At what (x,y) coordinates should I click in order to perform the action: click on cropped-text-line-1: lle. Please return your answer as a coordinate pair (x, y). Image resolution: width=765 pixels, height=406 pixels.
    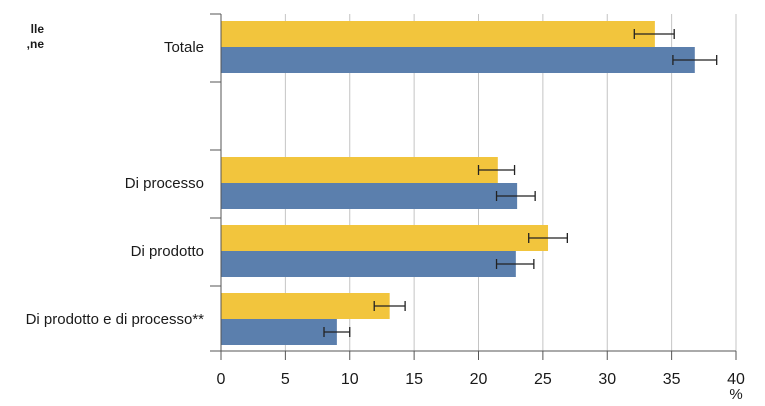
    Looking at the image, I should click on (37, 29).